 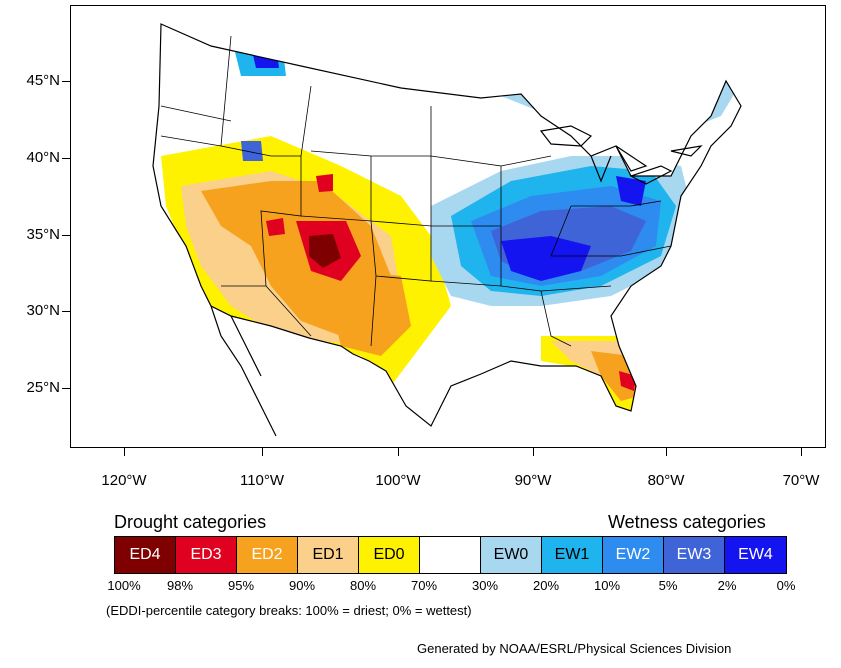 I want to click on legend-label: EW2, so click(x=633, y=554).